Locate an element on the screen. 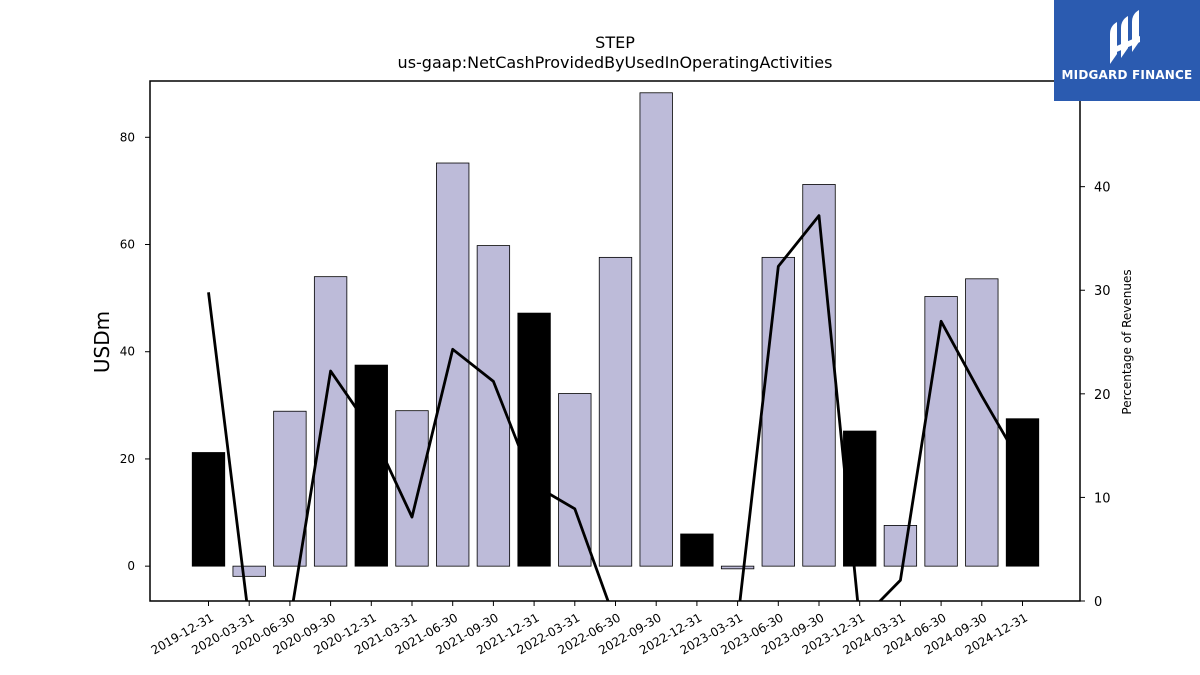 The width and height of the screenshot is (1200, 675). y-axis-right: 0 10 20 30 40 is located at coordinates (1095, 395).